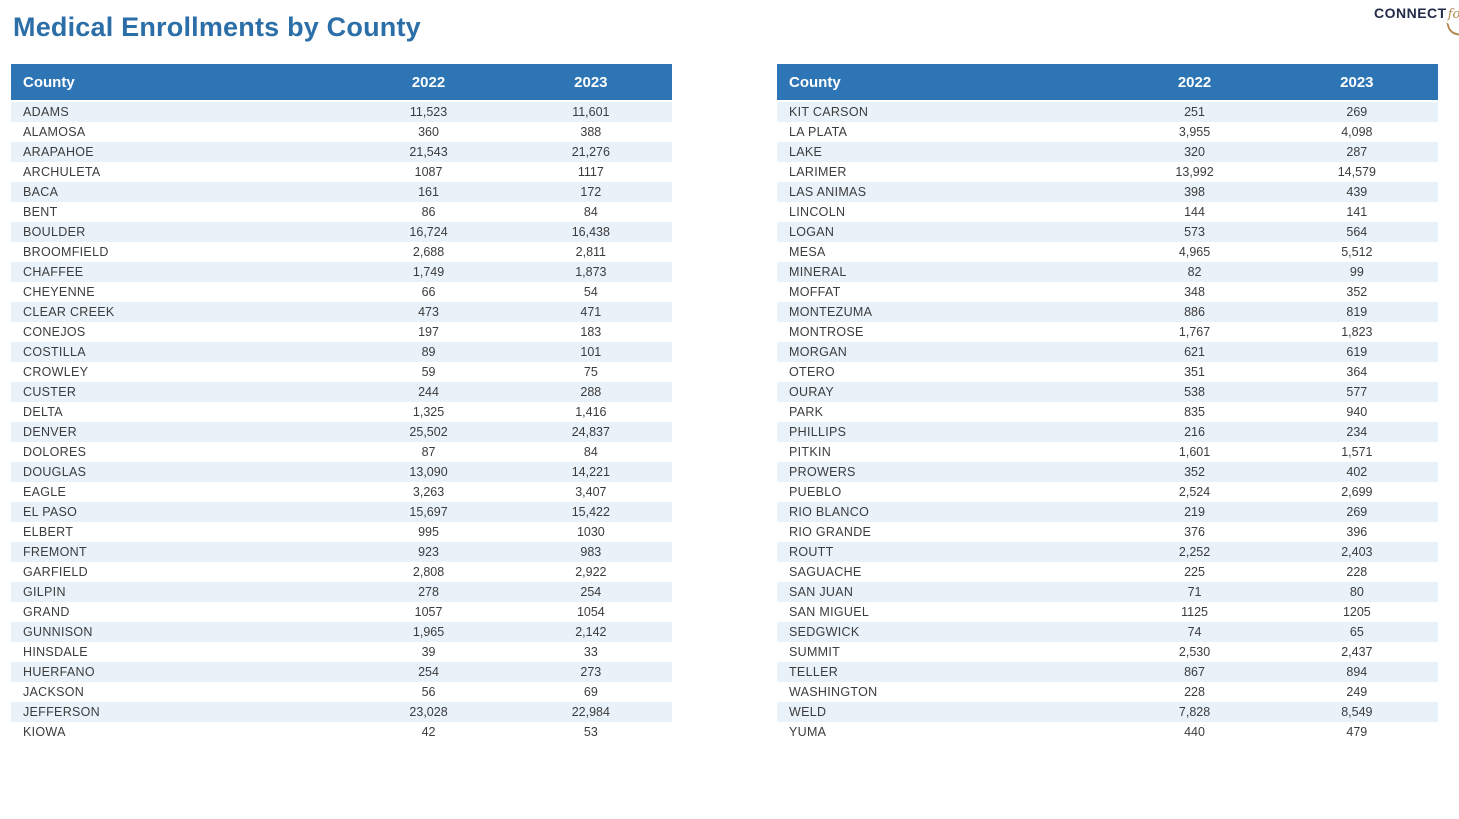 The width and height of the screenshot is (1459, 819). Describe the element at coordinates (1194, 512) in the screenshot. I see `value-cell: 219` at that location.